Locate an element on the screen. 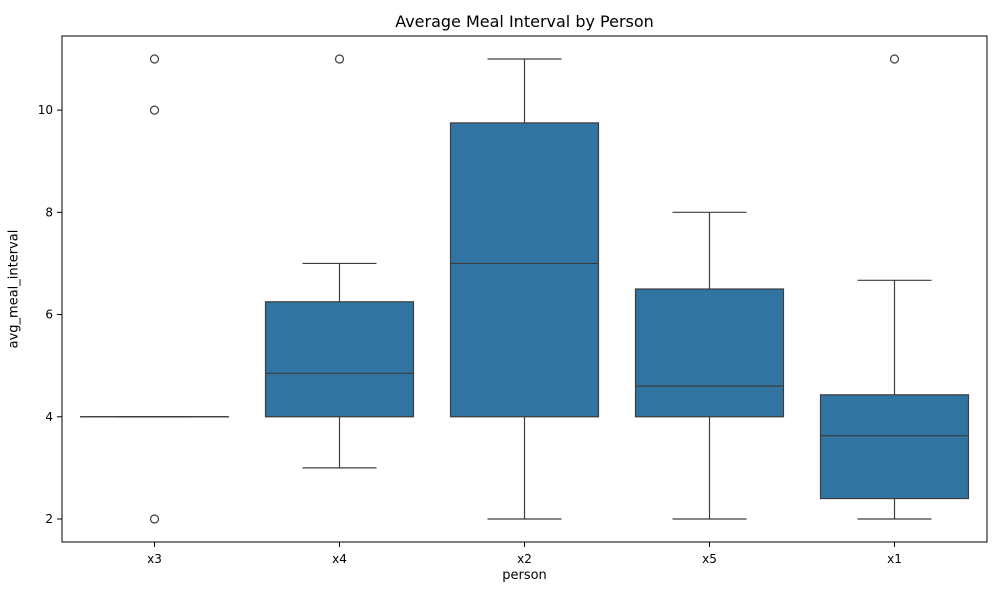  box-x2 is located at coordinates (524, 270).